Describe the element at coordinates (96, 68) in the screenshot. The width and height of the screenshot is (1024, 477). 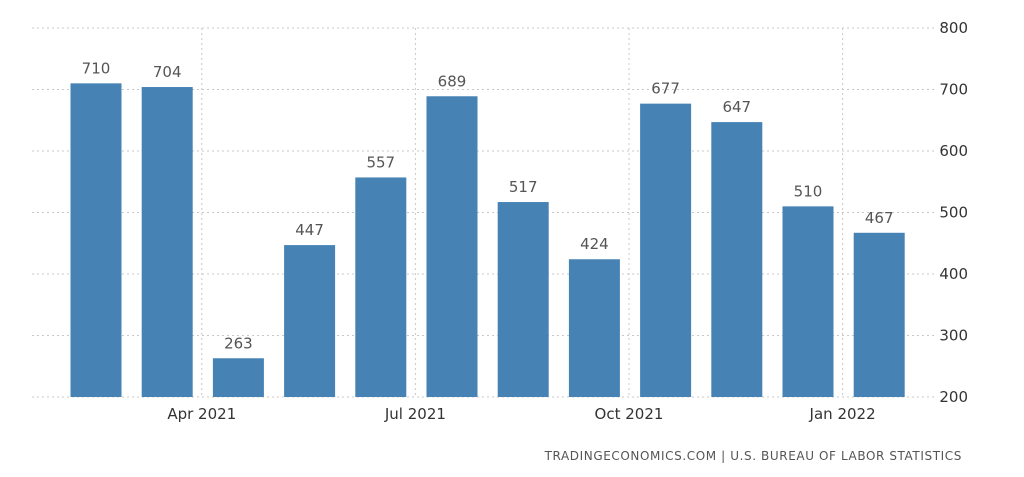
I see `data-label: 710` at that location.